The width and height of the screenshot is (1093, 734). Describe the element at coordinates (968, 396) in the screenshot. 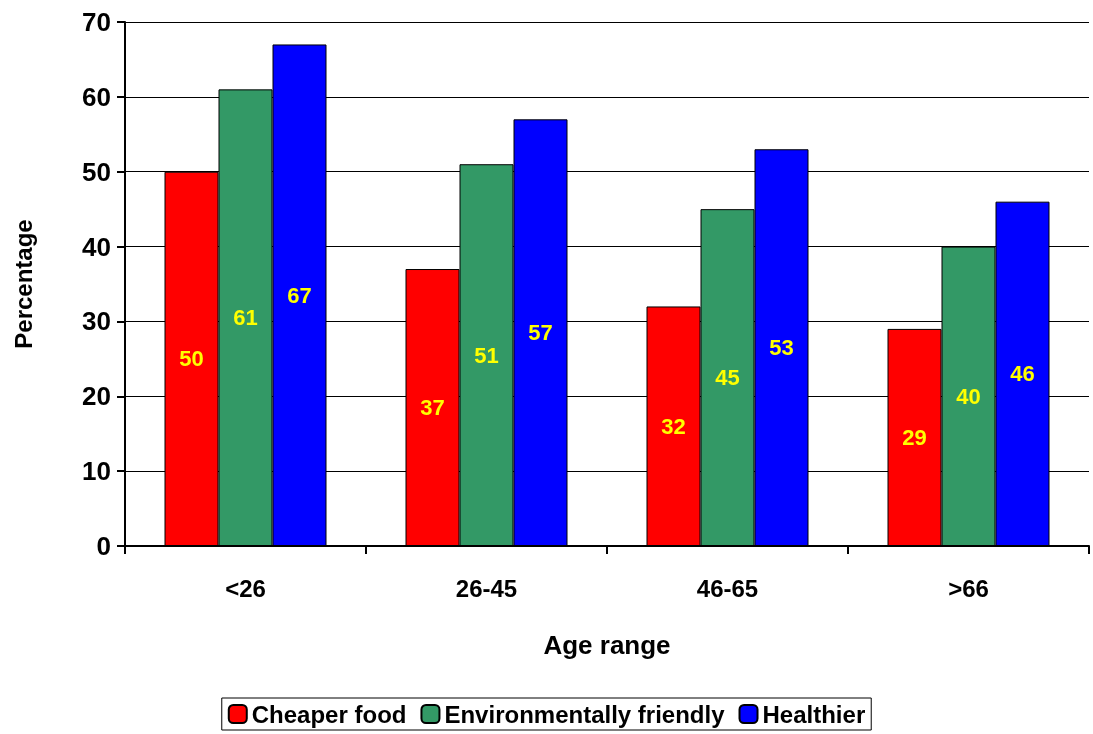

I see `data-label: 40` at that location.